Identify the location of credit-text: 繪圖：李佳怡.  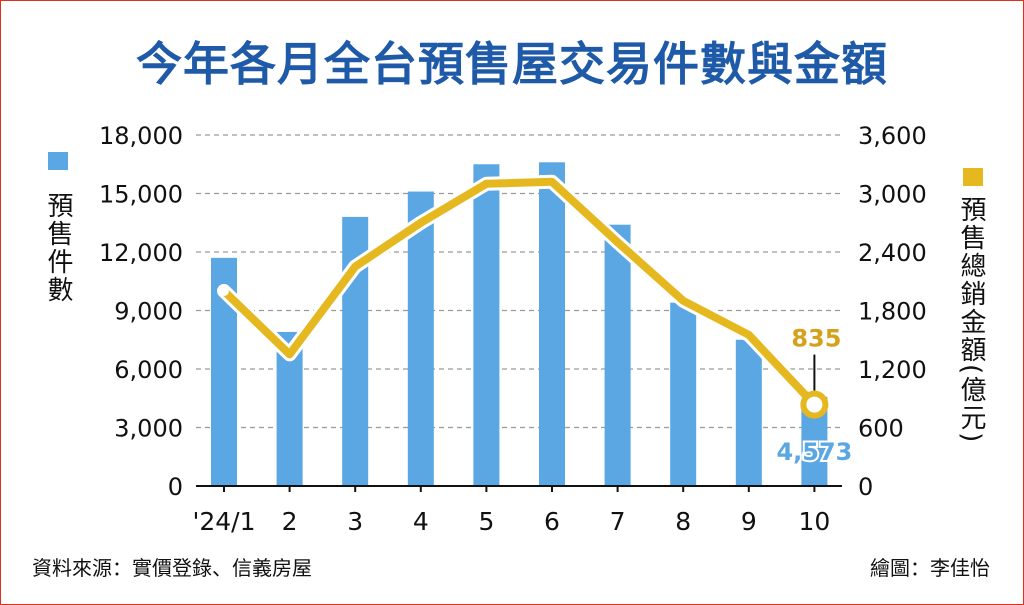
(930, 568).